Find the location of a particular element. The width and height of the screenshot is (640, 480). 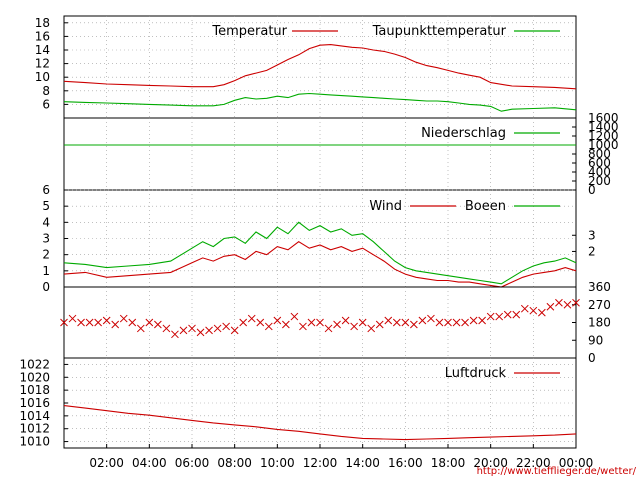

y-tick-label: 10 is located at coordinates (42, 77).